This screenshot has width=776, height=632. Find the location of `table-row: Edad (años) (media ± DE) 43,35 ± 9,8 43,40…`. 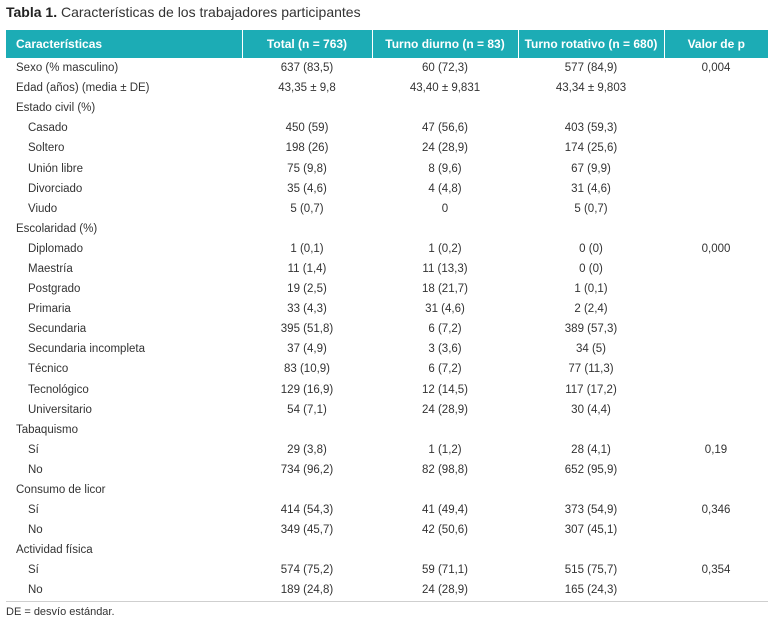

table-row: Edad (años) (media ± DE) 43,35 ± 9,8 43,40… is located at coordinates (387, 88).